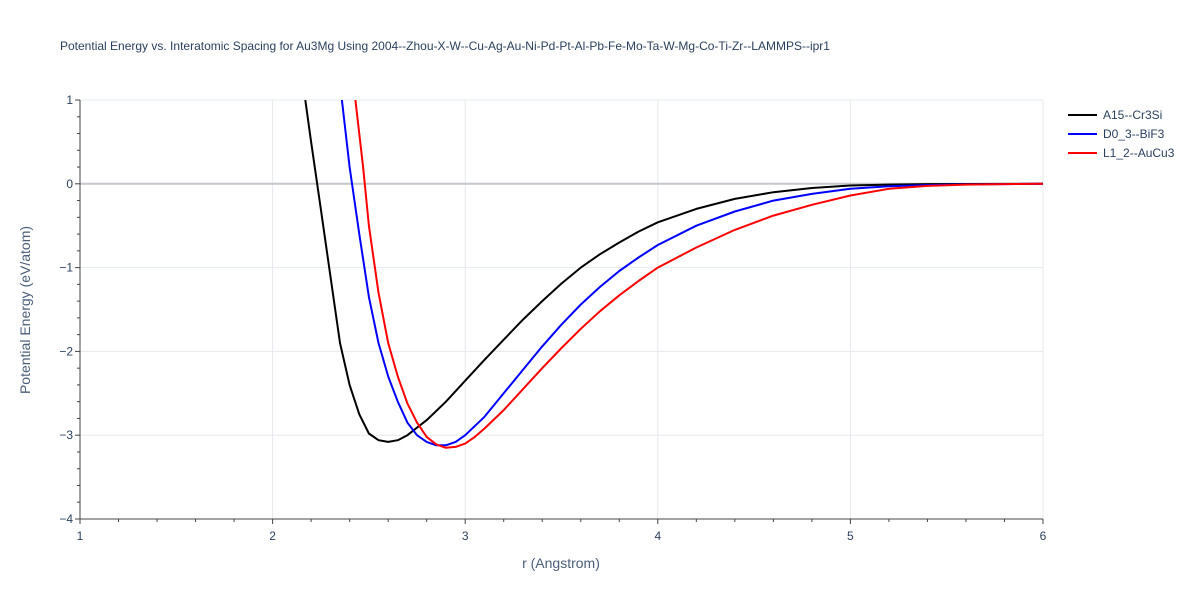  What do you see at coordinates (562, 536) in the screenshot?
I see `x-tick-labels: 1 2 3 4 5 6` at bounding box center [562, 536].